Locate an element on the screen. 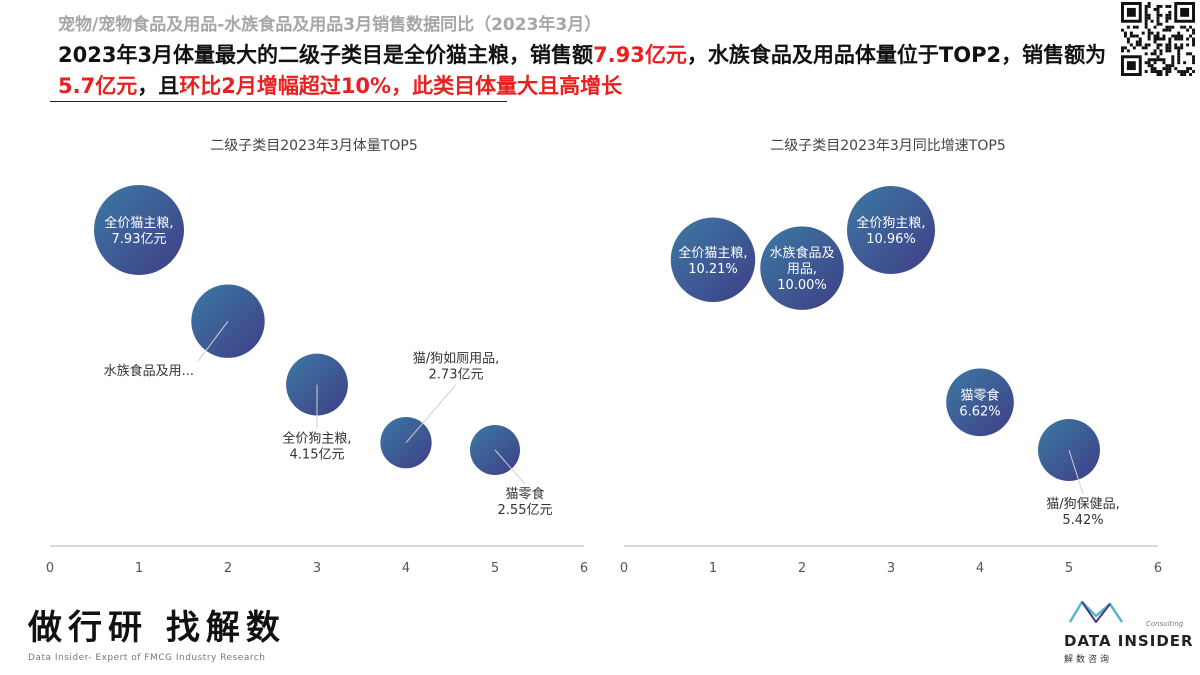 The image size is (1200, 675). data-insider-logo: Consulting DATA INSIDER 解数咨询 is located at coordinates (1127, 631).